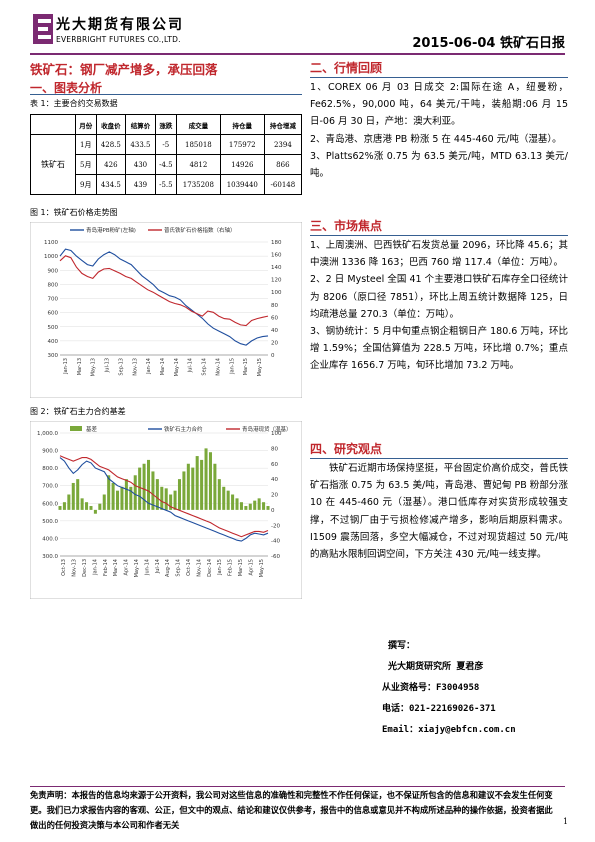 This screenshot has height=842, width=595. Describe the element at coordinates (53, 342) in the screenshot. I see `y-tick-label-left: 400` at that location.